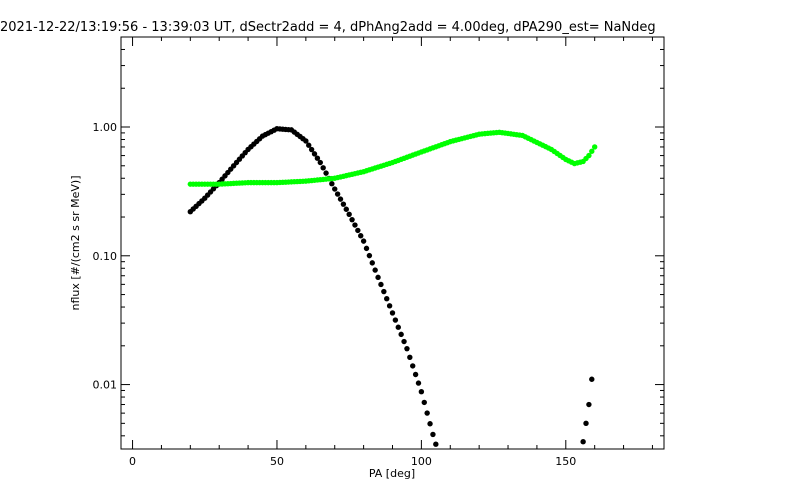 The image size is (800, 500). I want to click on y-tick-label: 1.00, so click(105, 127).